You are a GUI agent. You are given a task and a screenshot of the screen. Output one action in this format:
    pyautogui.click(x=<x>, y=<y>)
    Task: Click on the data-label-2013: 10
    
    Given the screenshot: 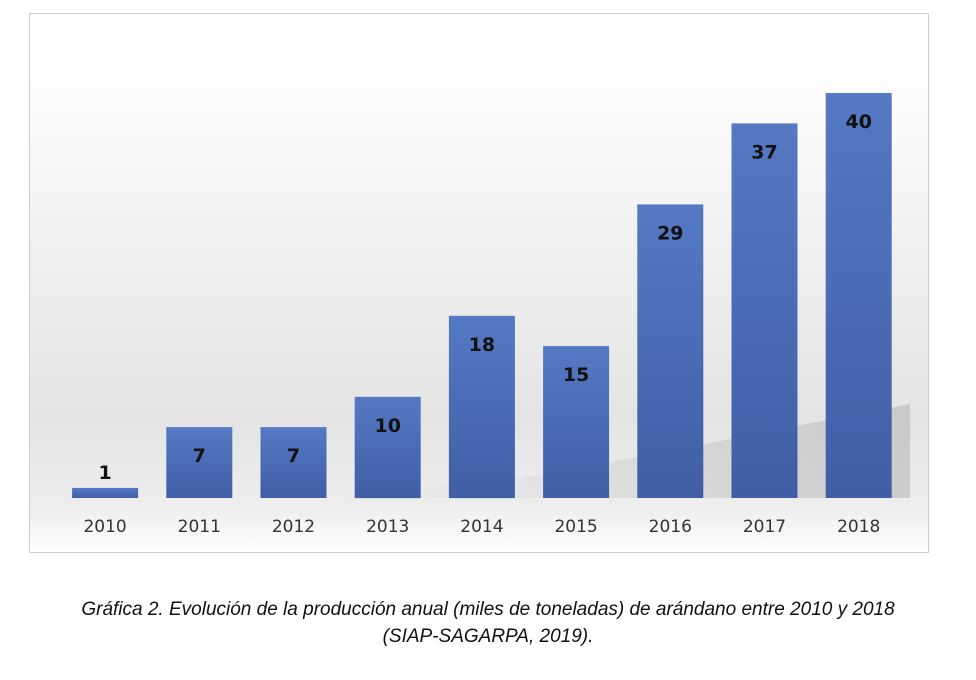 What is the action you would take?
    pyautogui.click(x=387, y=426)
    